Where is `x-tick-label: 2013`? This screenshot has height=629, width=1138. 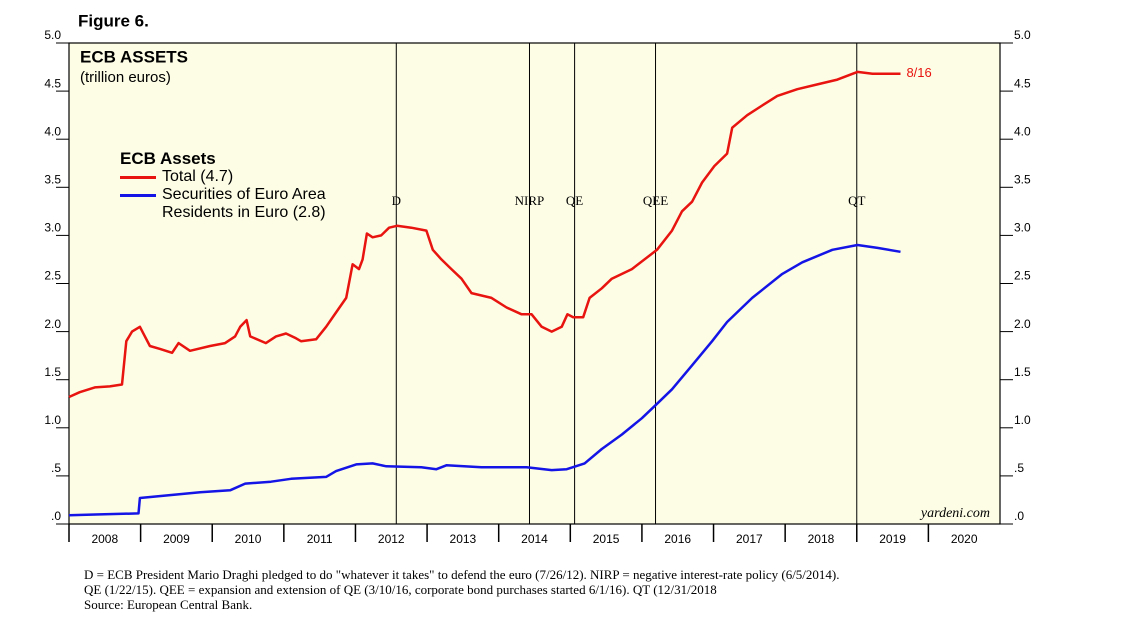 x-tick-label: 2013 is located at coordinates (463, 539).